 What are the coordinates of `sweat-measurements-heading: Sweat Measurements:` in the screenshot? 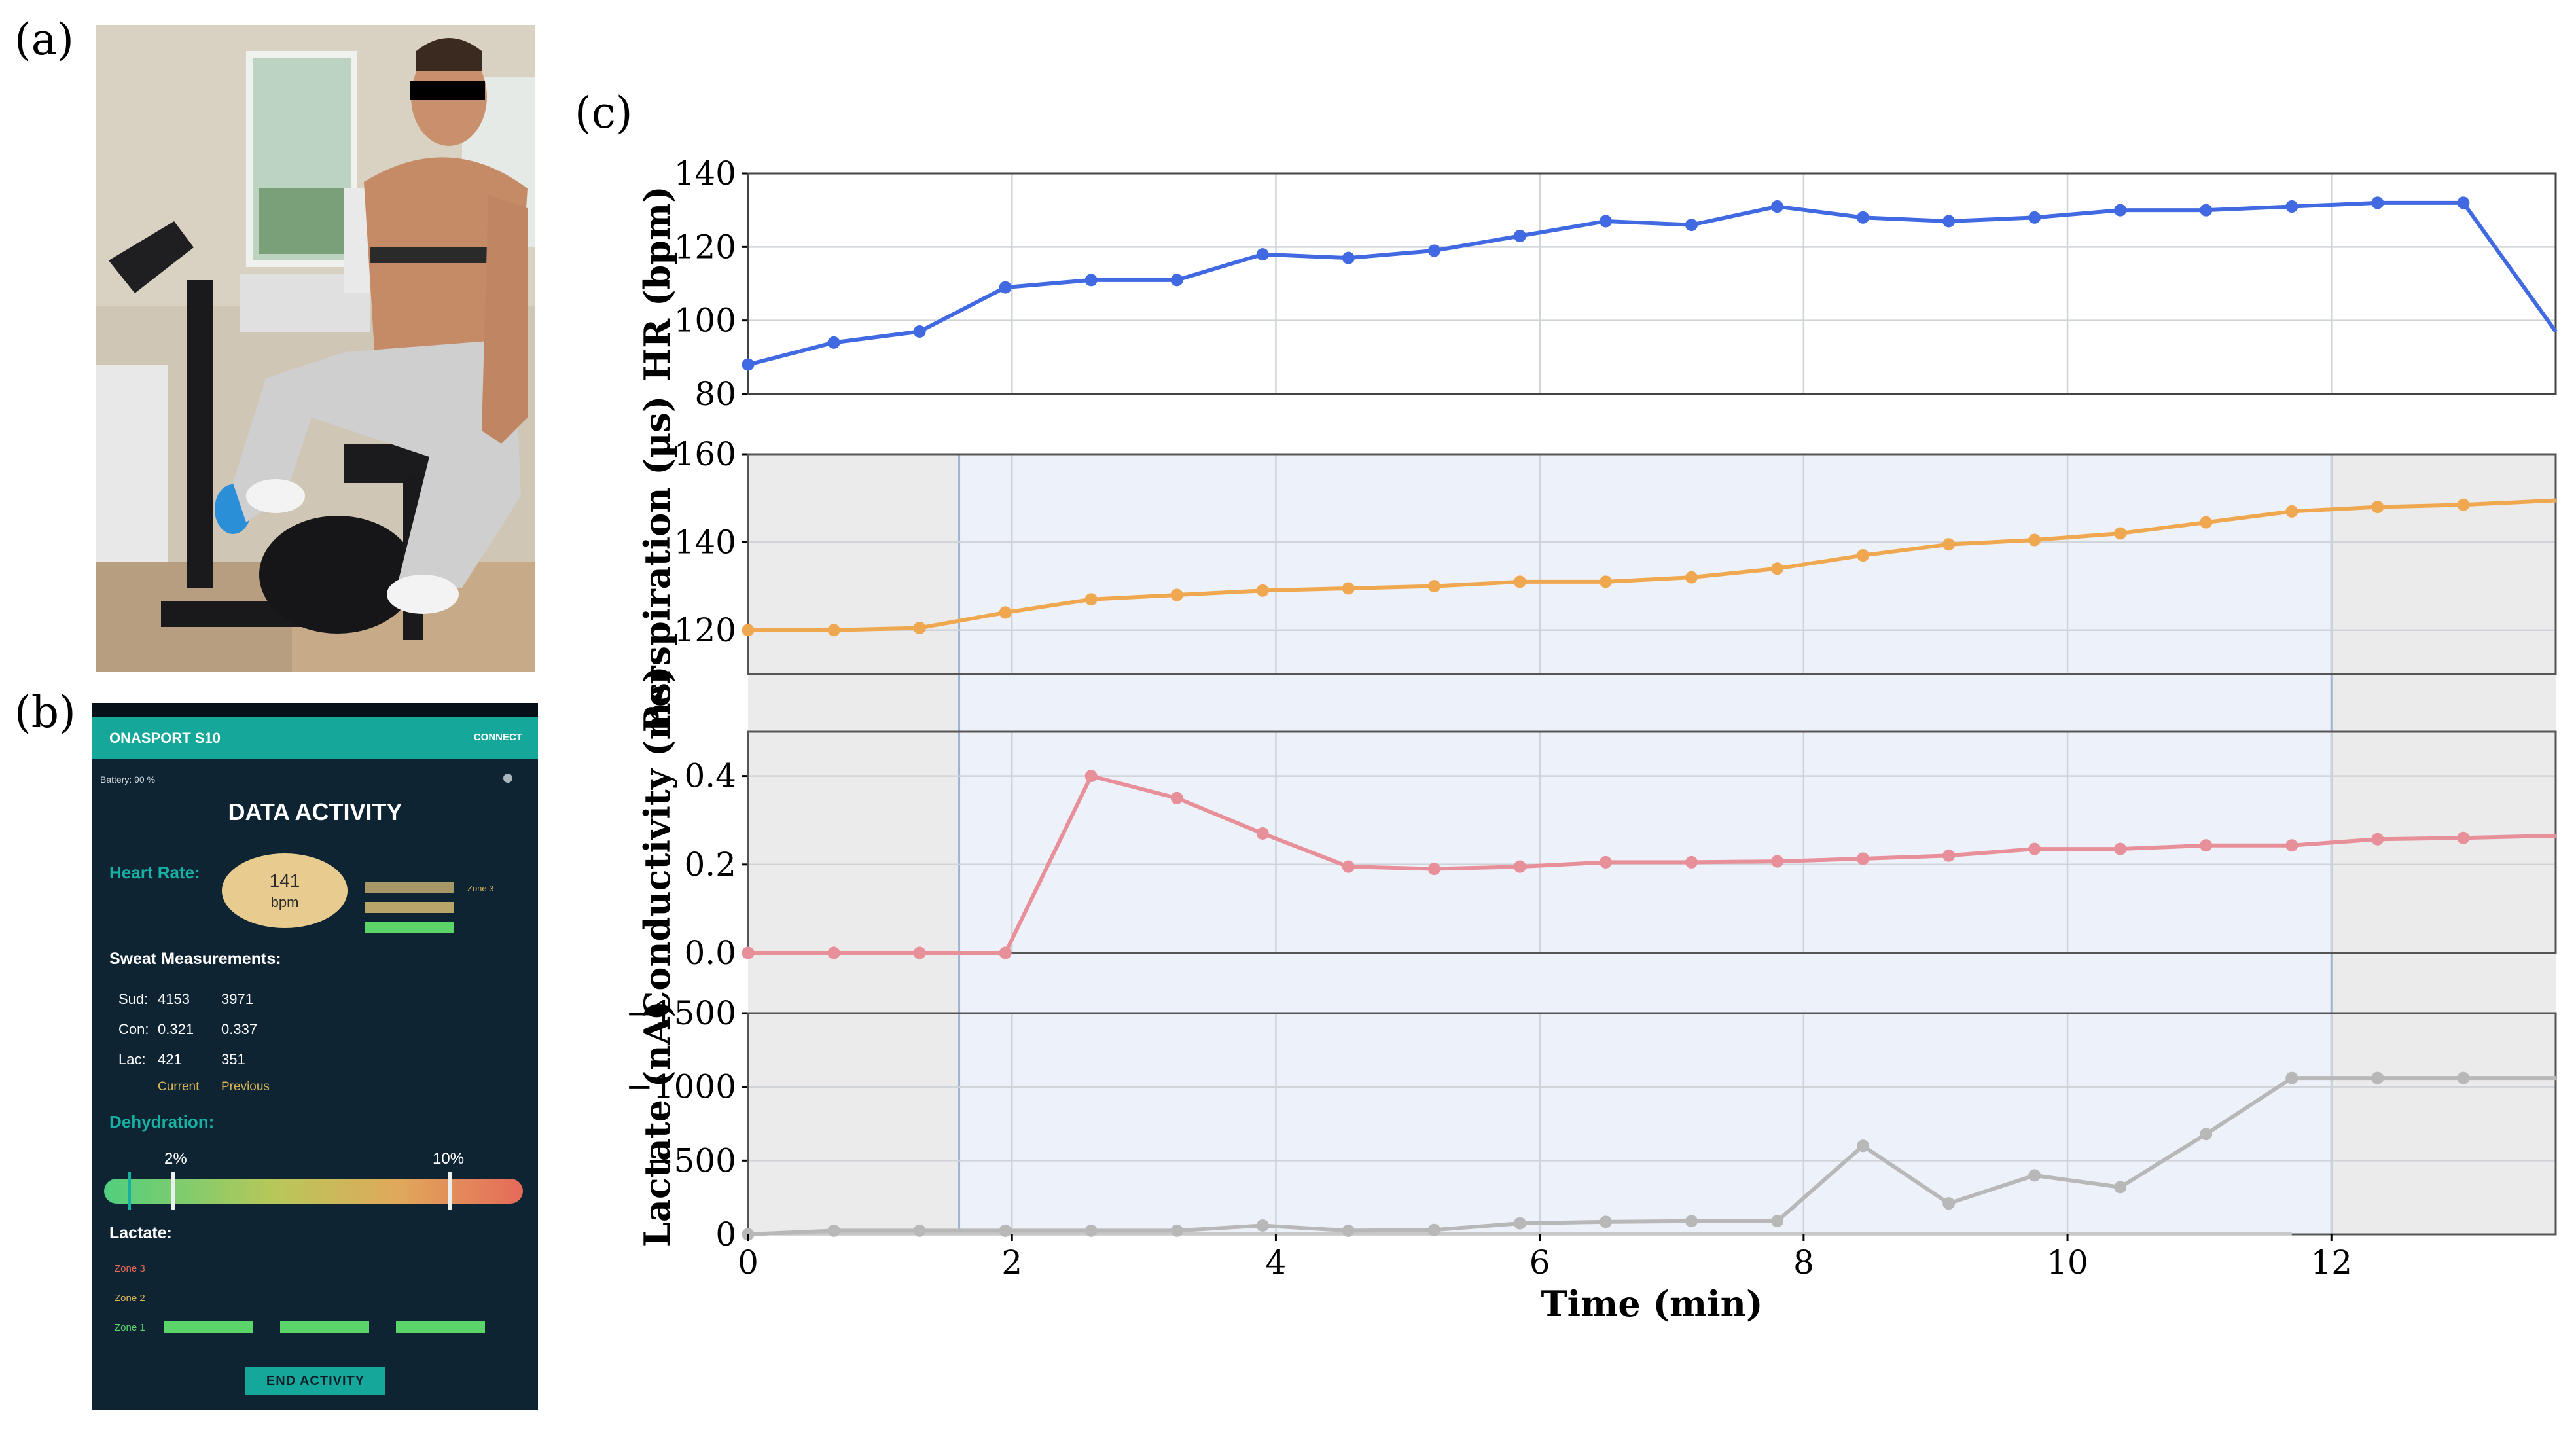 It's located at (195, 959).